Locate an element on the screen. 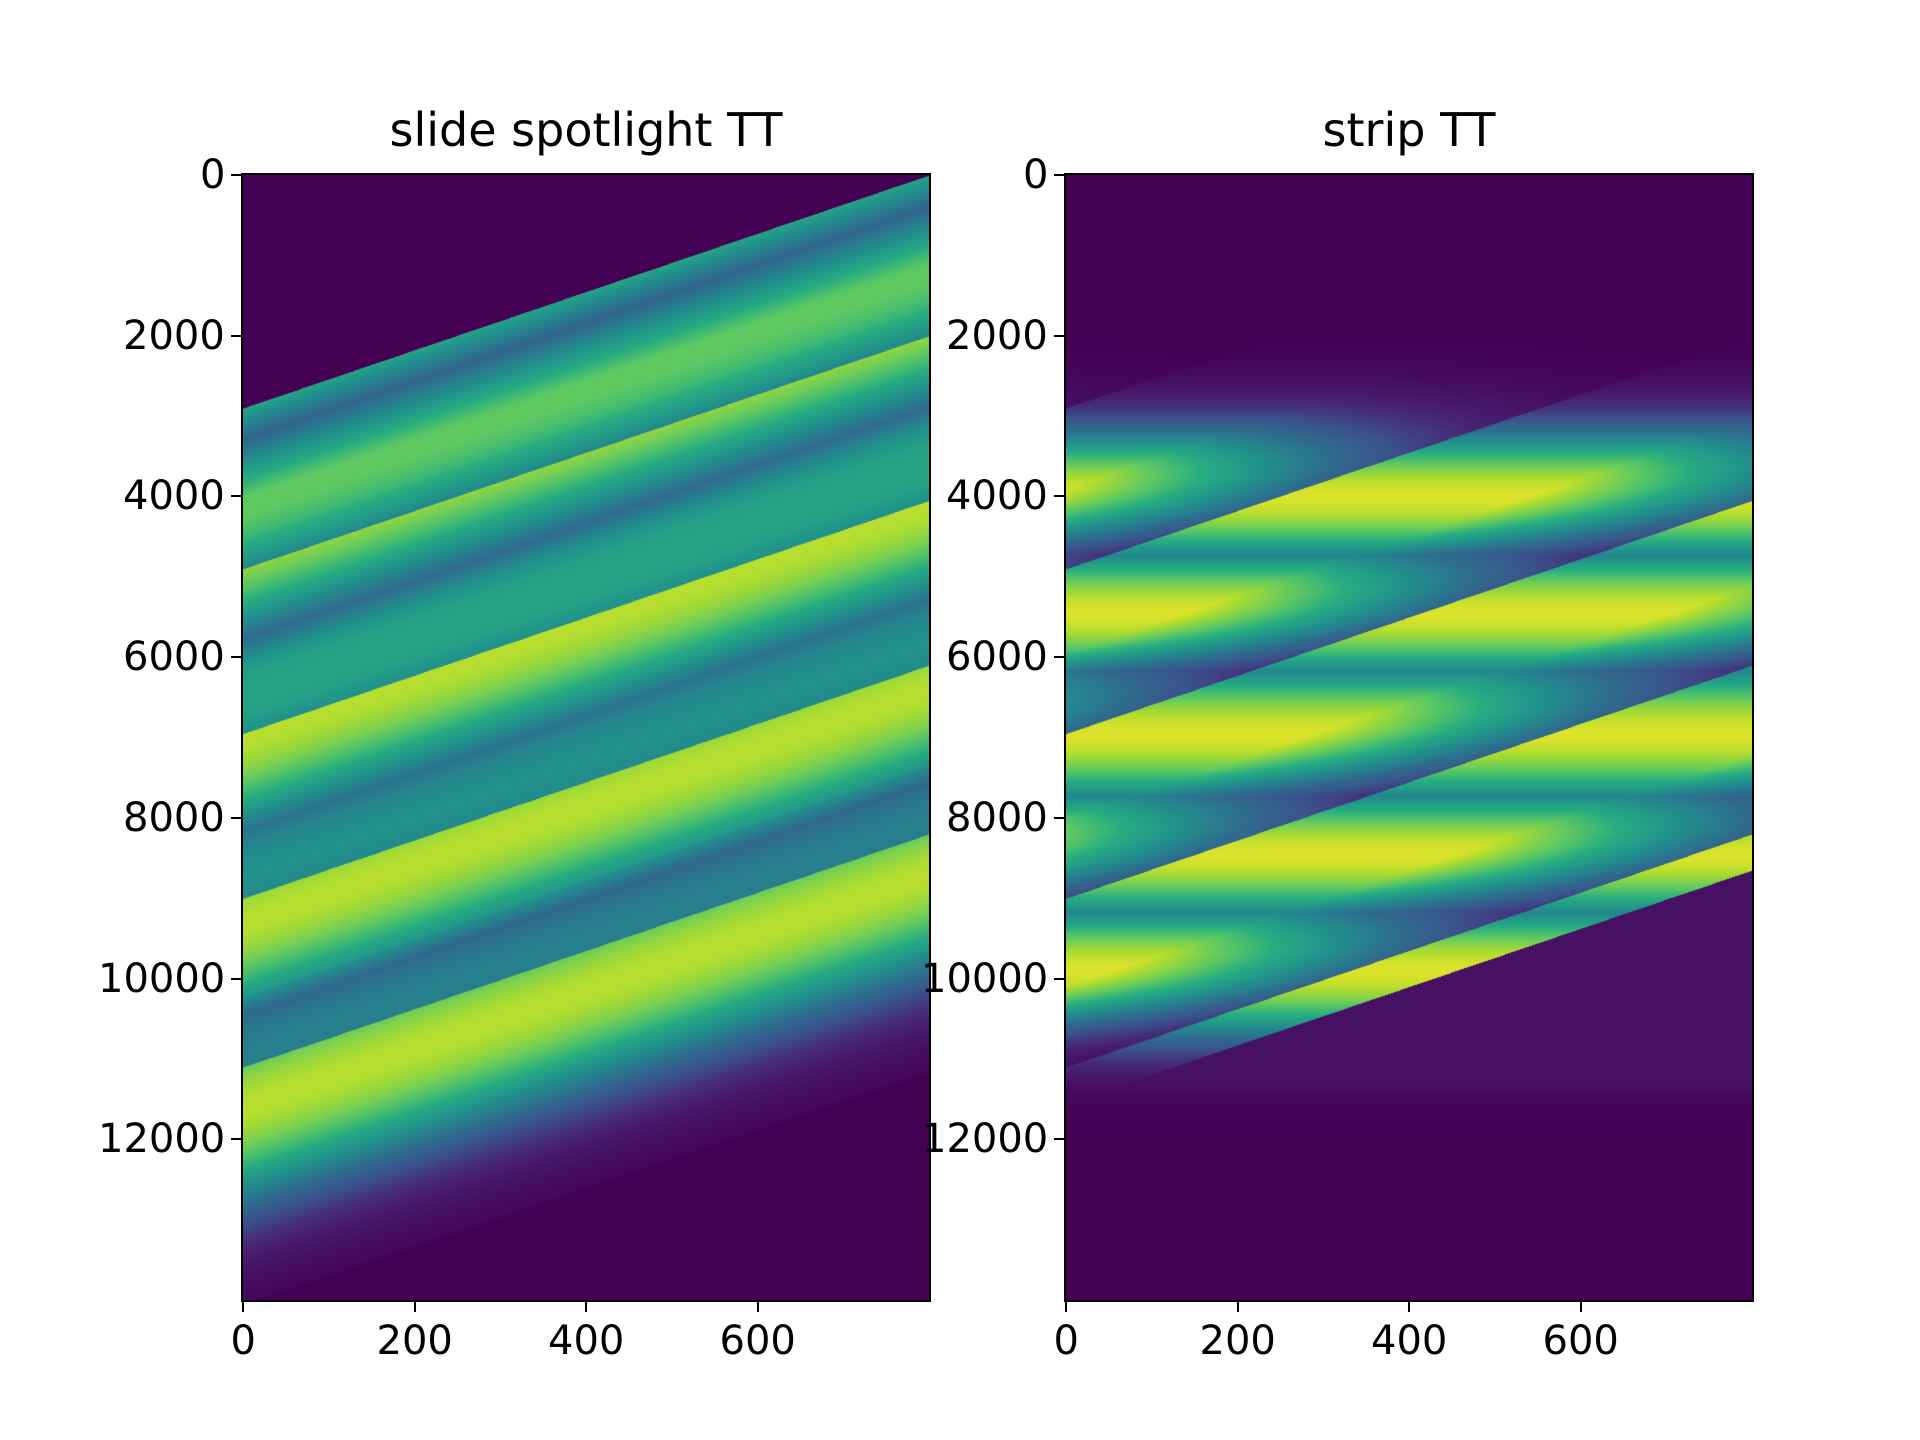 This screenshot has width=1920, height=1440. chart-title: strip TT is located at coordinates (1409, 130).